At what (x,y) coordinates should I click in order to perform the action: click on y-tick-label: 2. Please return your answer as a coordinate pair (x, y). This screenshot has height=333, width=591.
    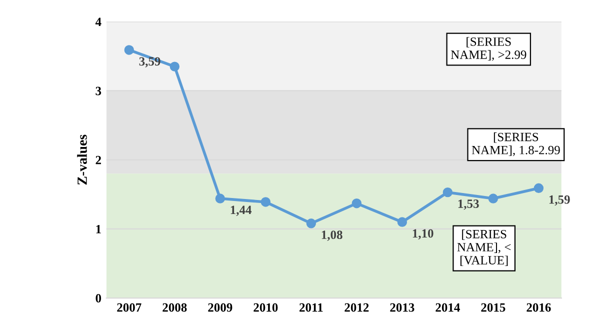
    Looking at the image, I should click on (98, 160).